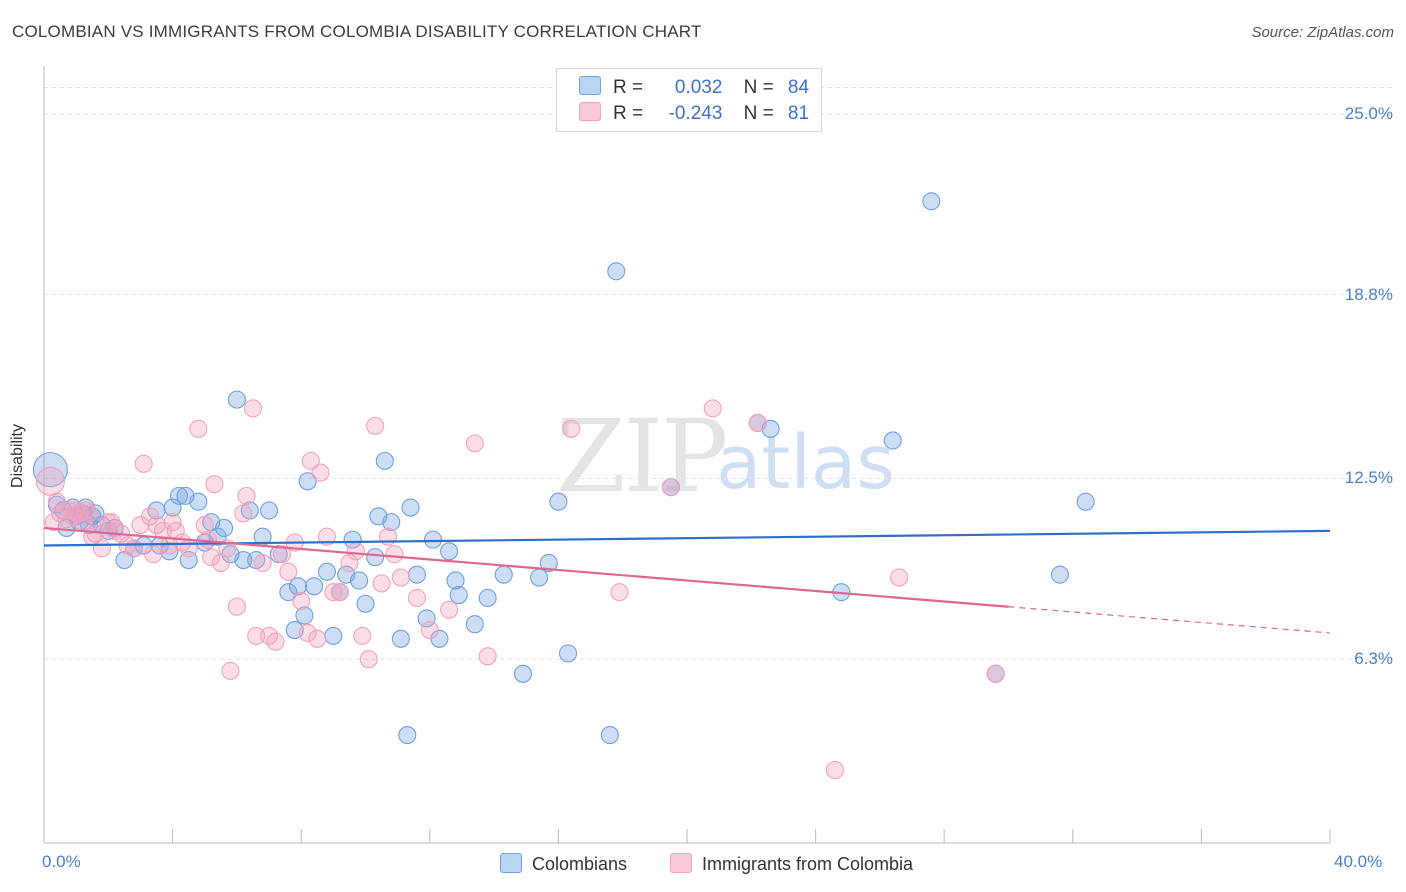 The image size is (1406, 892). What do you see at coordinates (526, 567) in the screenshot?
I see `trend-line-immigrants` at bounding box center [526, 567].